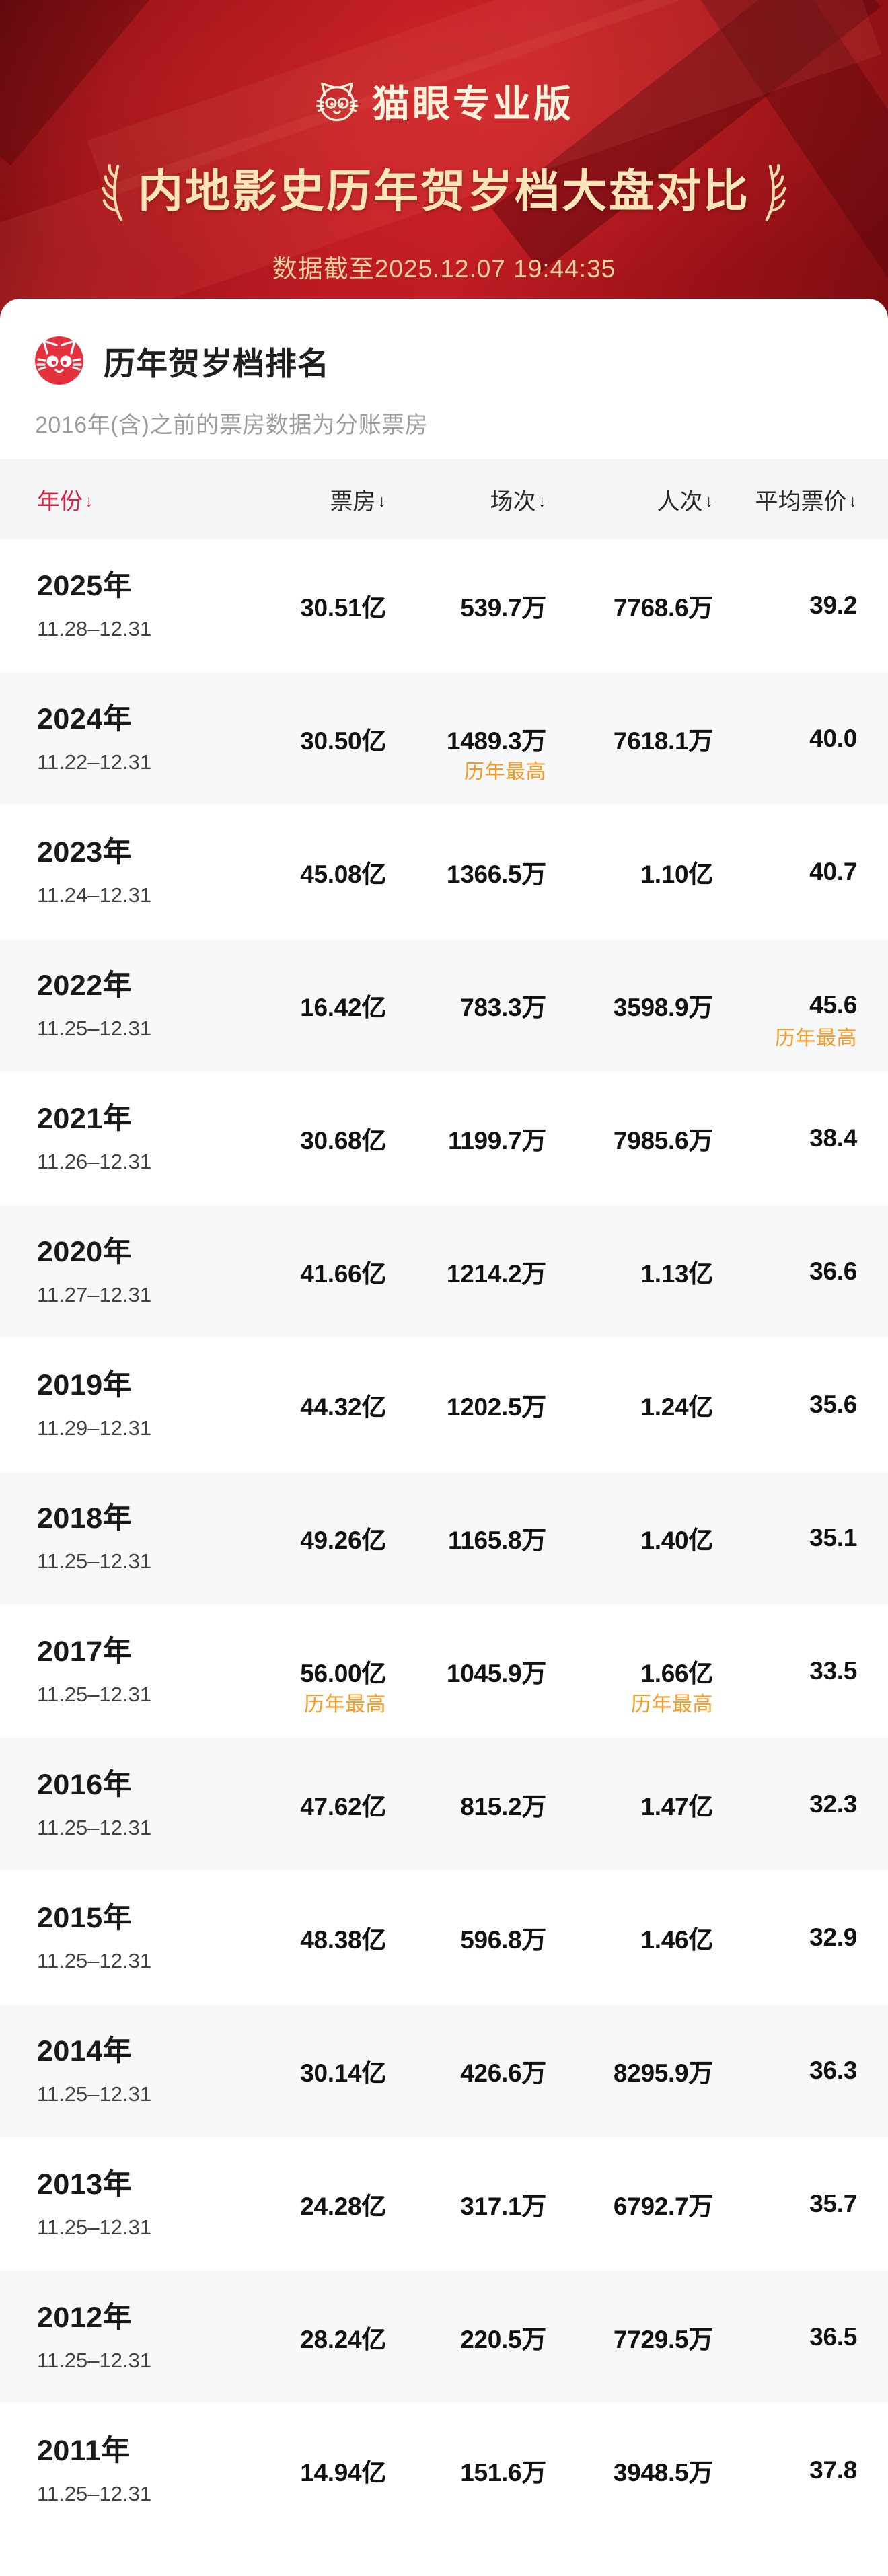  I want to click on screenings-cell: 317.1万, so click(466, 2204).